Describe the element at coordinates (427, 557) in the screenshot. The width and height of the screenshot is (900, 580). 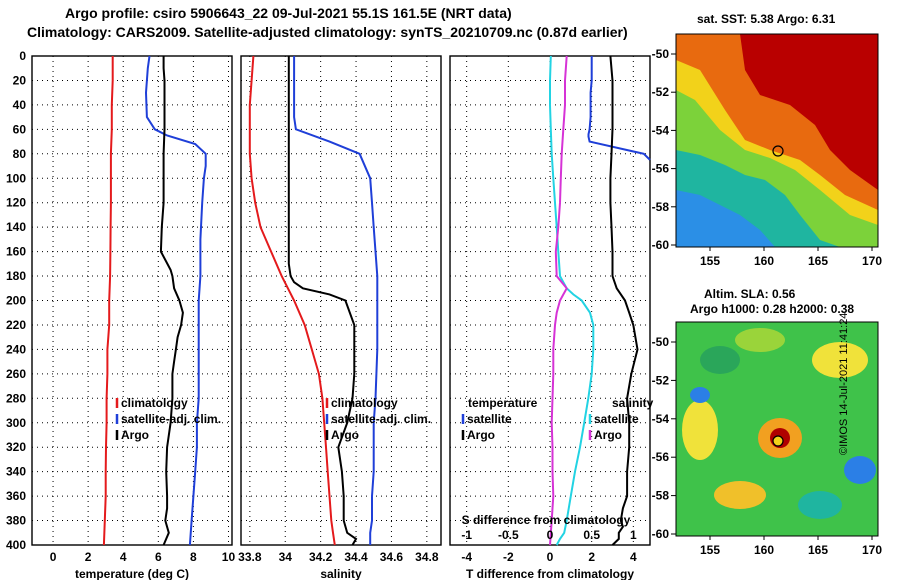
I see `x-tick-label: 34.8` at that location.